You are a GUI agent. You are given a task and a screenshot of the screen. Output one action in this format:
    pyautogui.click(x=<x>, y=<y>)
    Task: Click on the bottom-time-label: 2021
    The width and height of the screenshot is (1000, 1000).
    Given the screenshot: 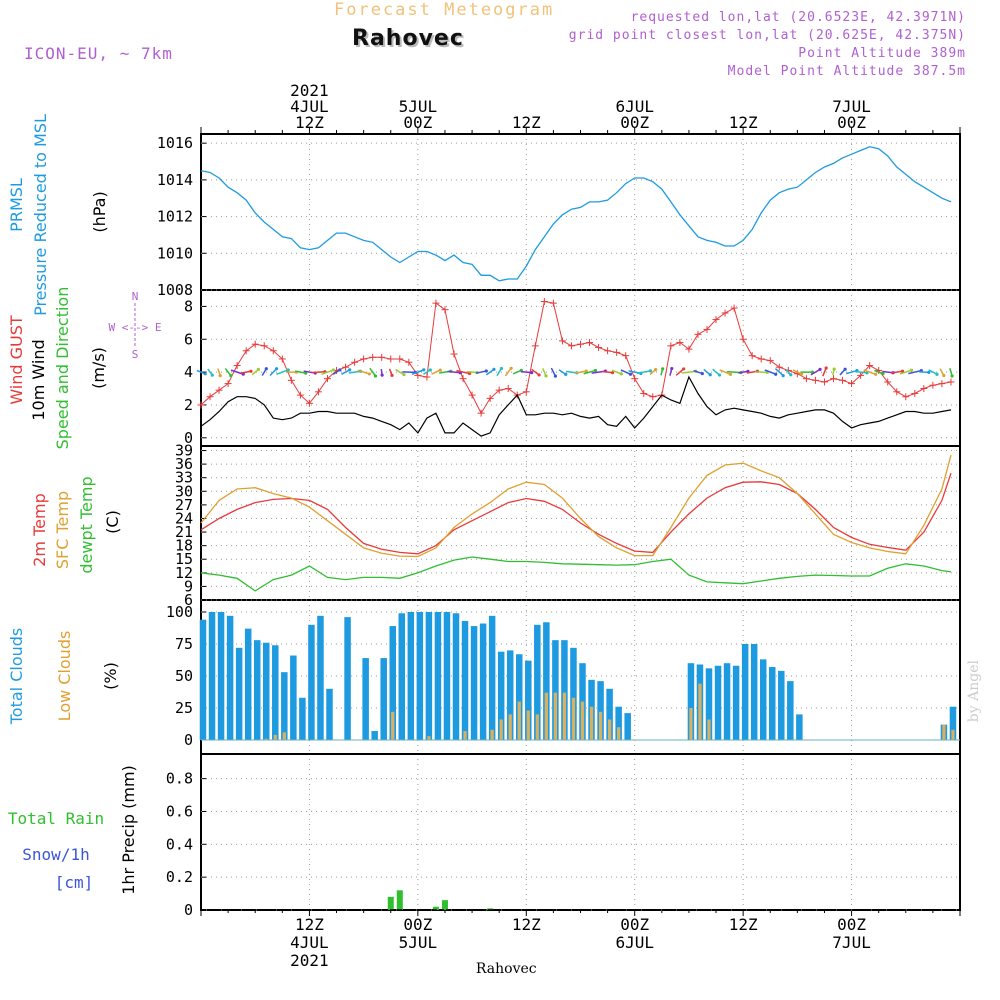 What is the action you would take?
    pyautogui.click(x=309, y=960)
    